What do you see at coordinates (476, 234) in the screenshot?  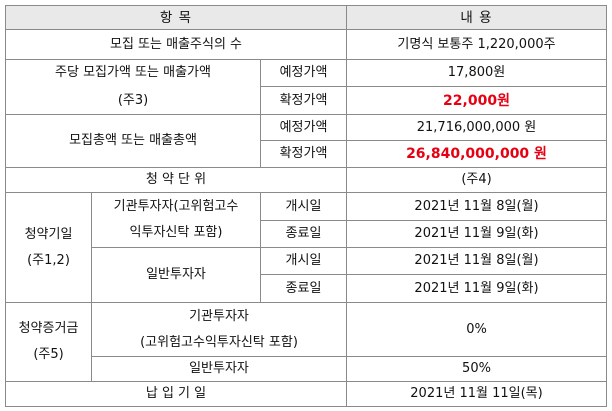 I see `inst-end-value: 2021년 11월 9일(화)` at bounding box center [476, 234].